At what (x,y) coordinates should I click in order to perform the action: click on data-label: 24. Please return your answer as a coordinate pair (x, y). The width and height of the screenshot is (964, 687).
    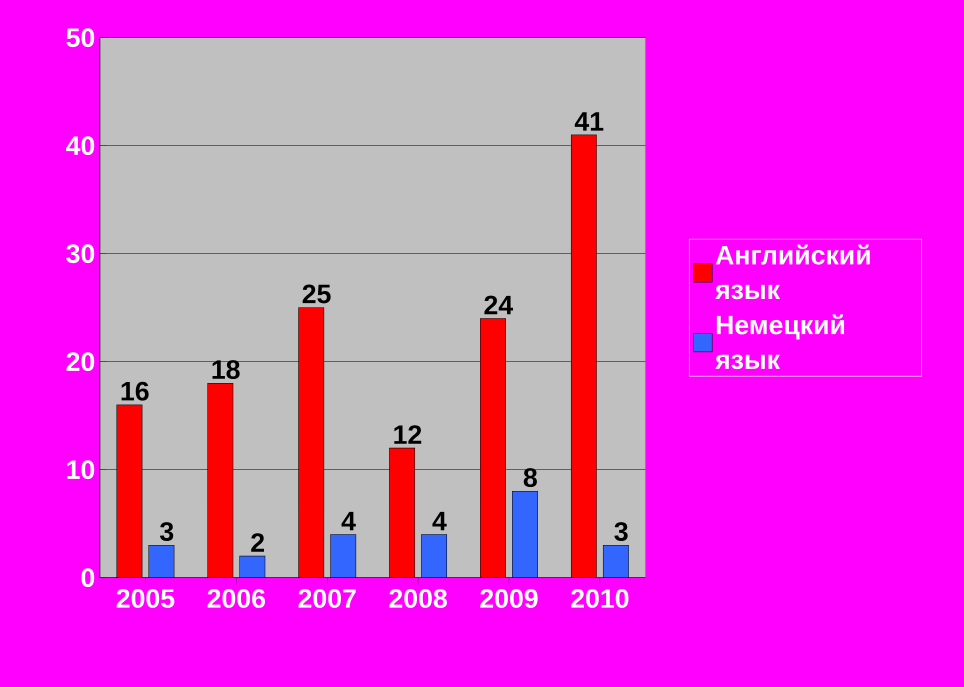
    Looking at the image, I should click on (499, 305).